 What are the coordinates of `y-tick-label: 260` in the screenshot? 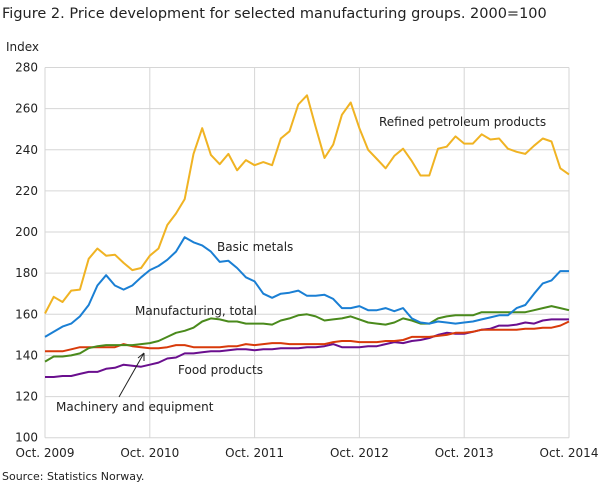 It's located at (26, 109).